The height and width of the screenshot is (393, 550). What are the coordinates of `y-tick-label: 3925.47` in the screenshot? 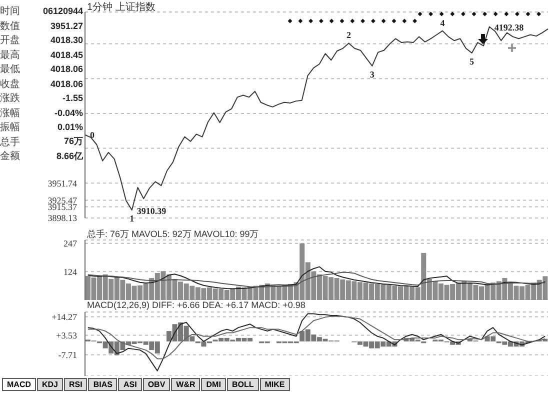 It's located at (63, 200).